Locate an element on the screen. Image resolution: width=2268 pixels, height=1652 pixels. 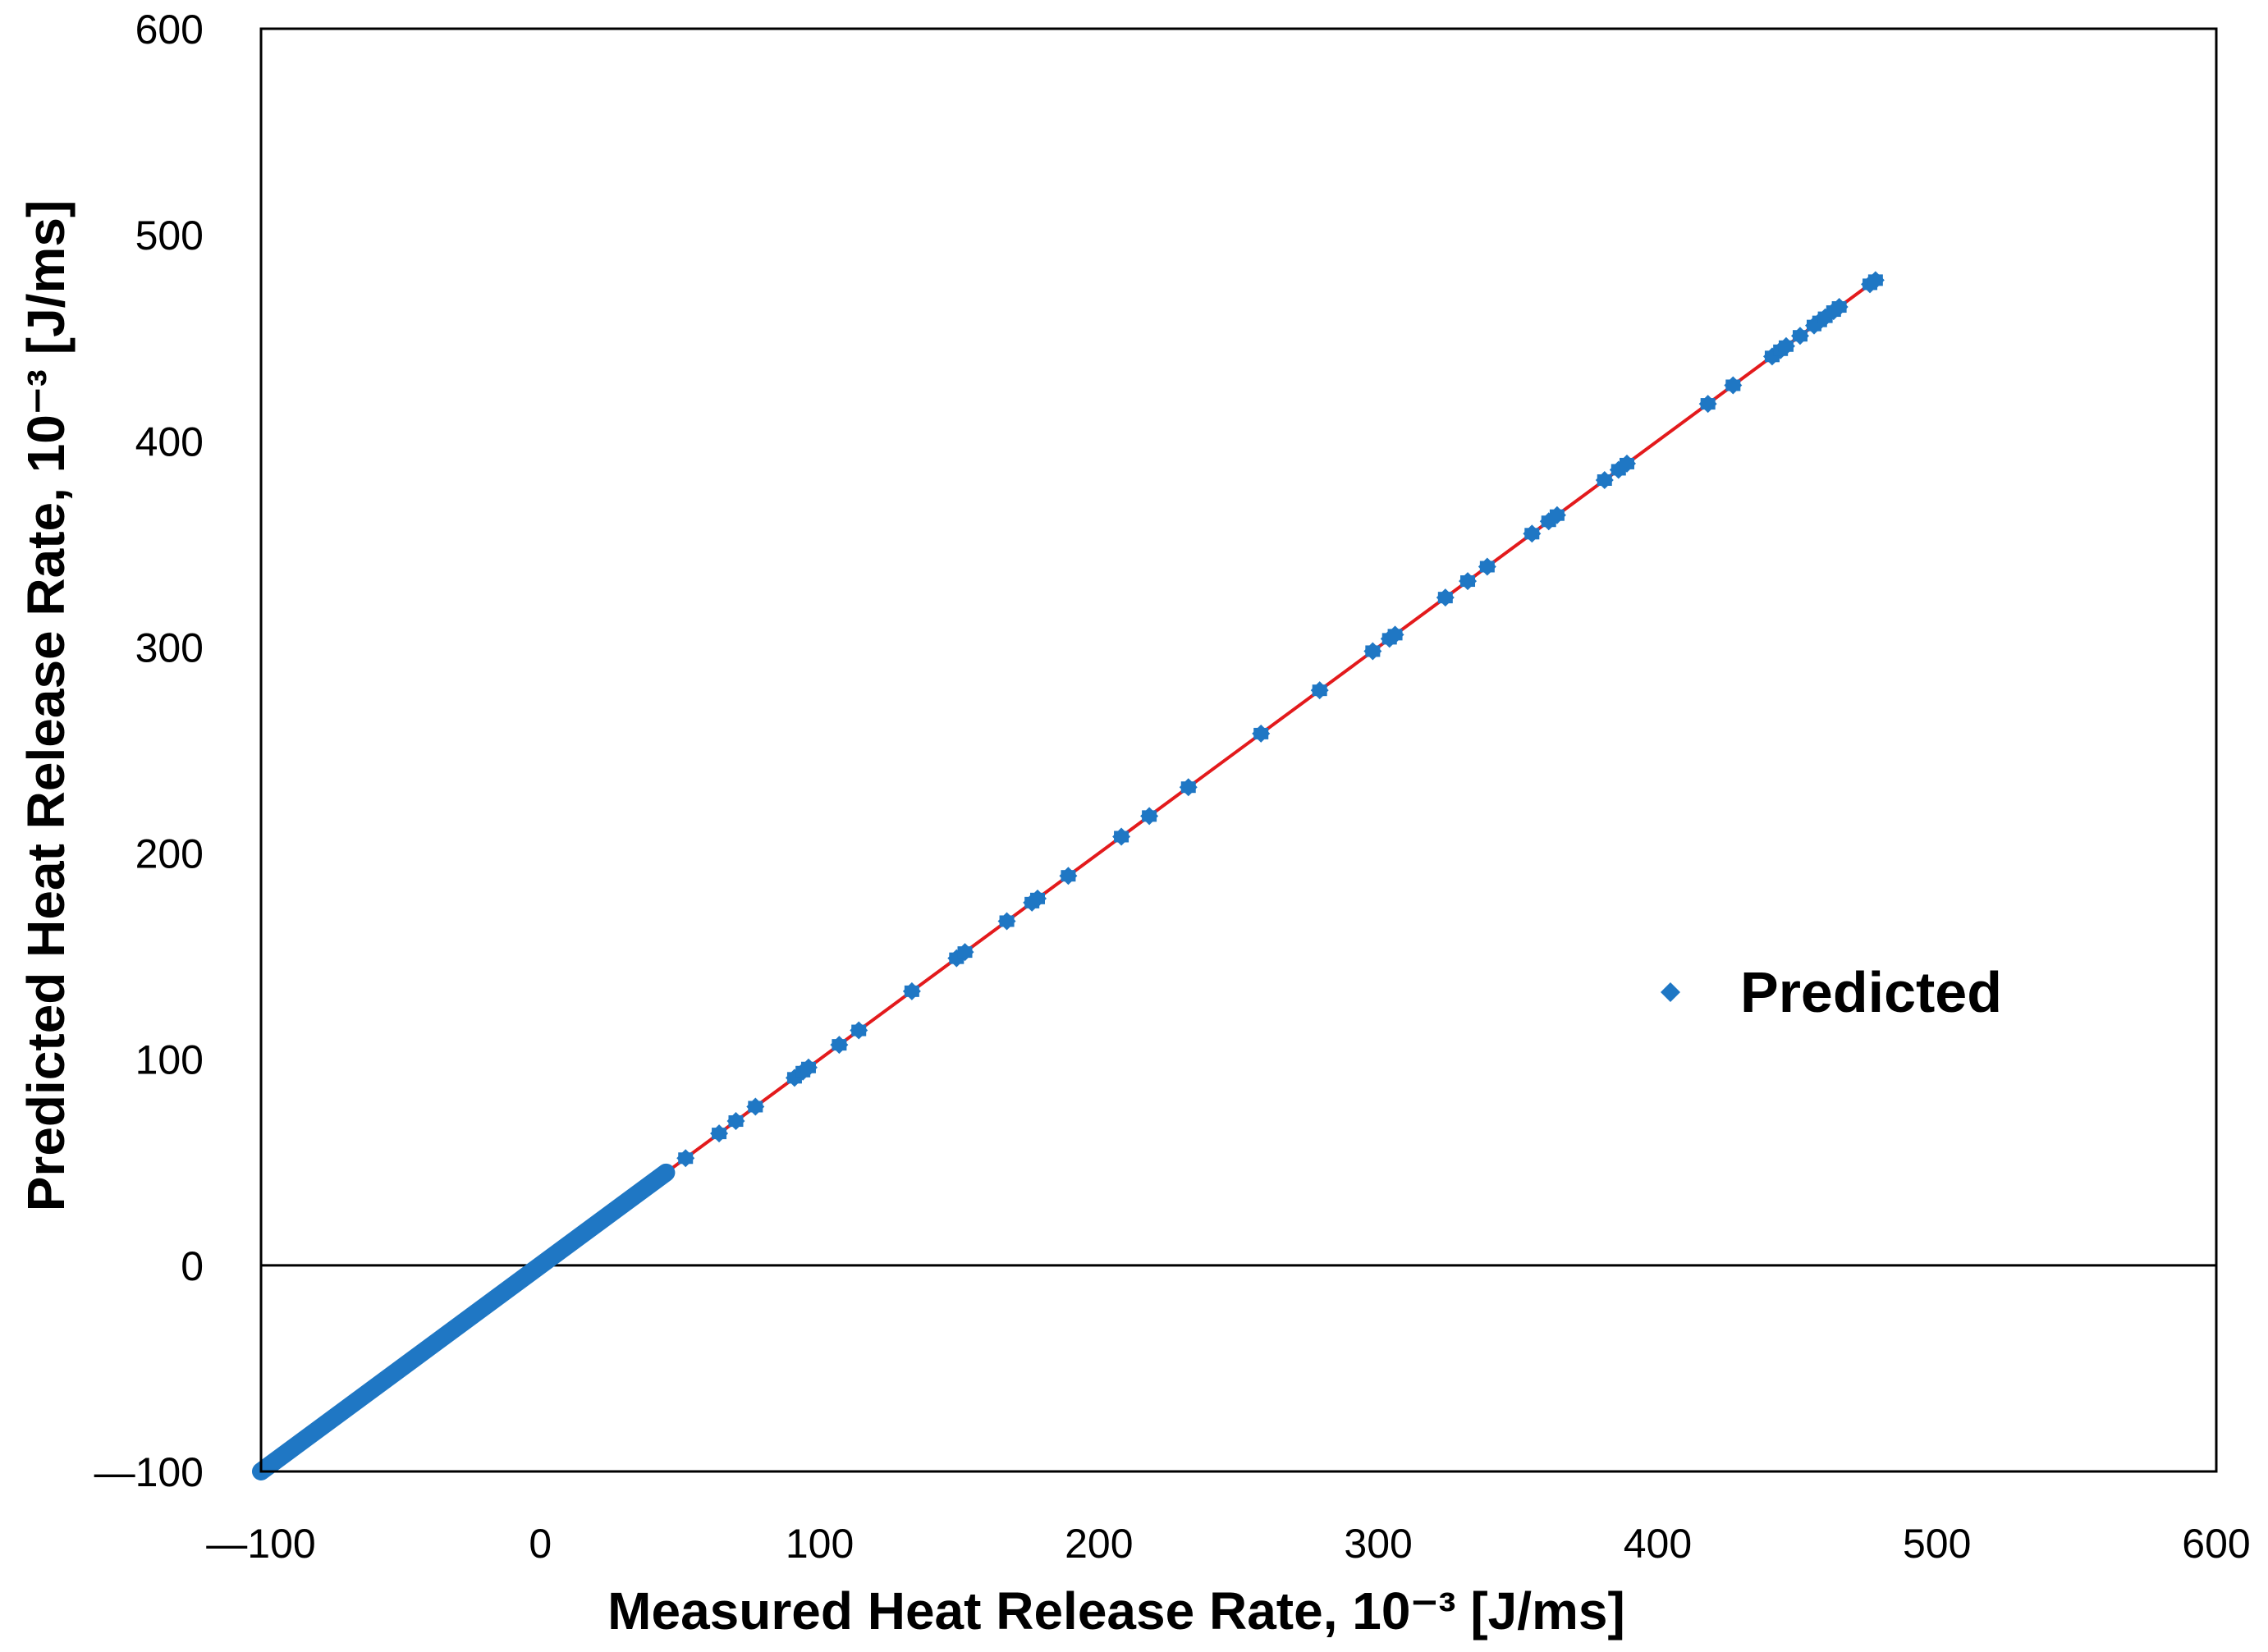
y-tick-label: 100 is located at coordinates (169, 1060).